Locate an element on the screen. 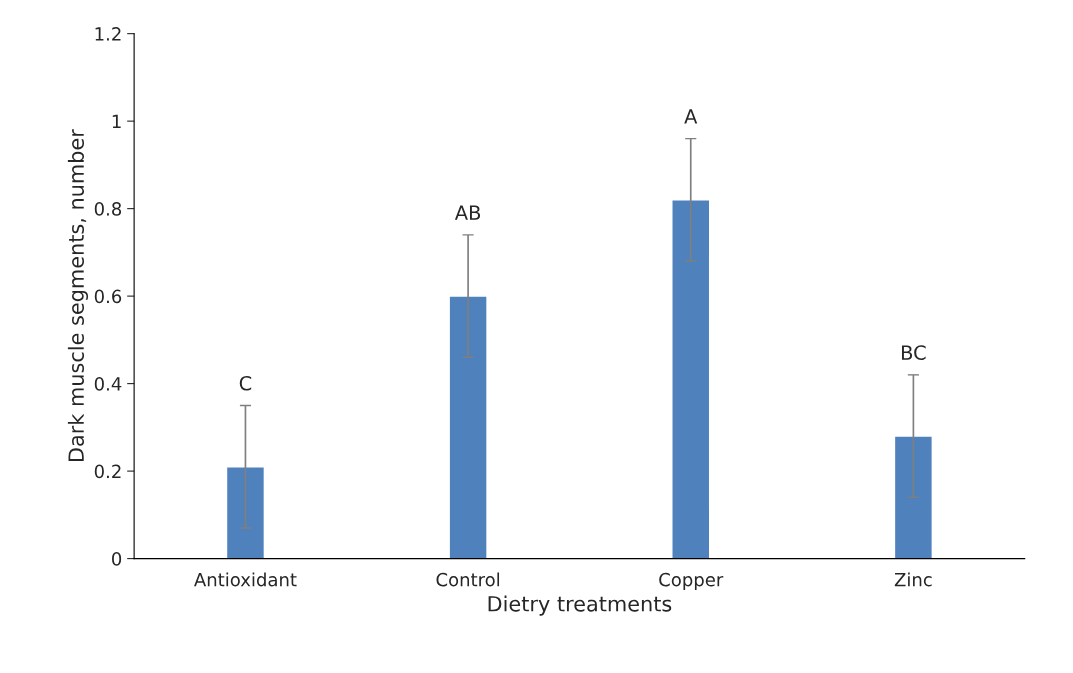  y-tick-label: 1.2 is located at coordinates (108, 34).